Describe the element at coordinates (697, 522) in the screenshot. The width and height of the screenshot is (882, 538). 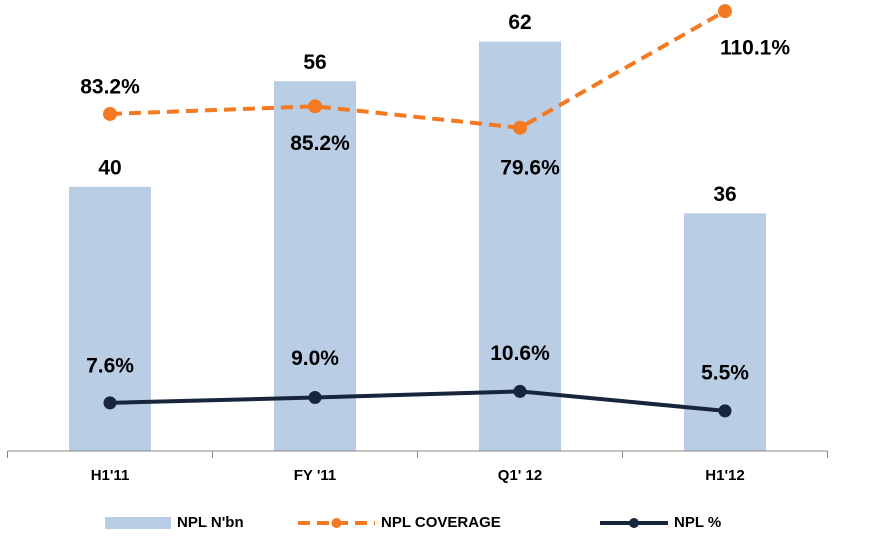
I see `legend-label: NPL %` at that location.